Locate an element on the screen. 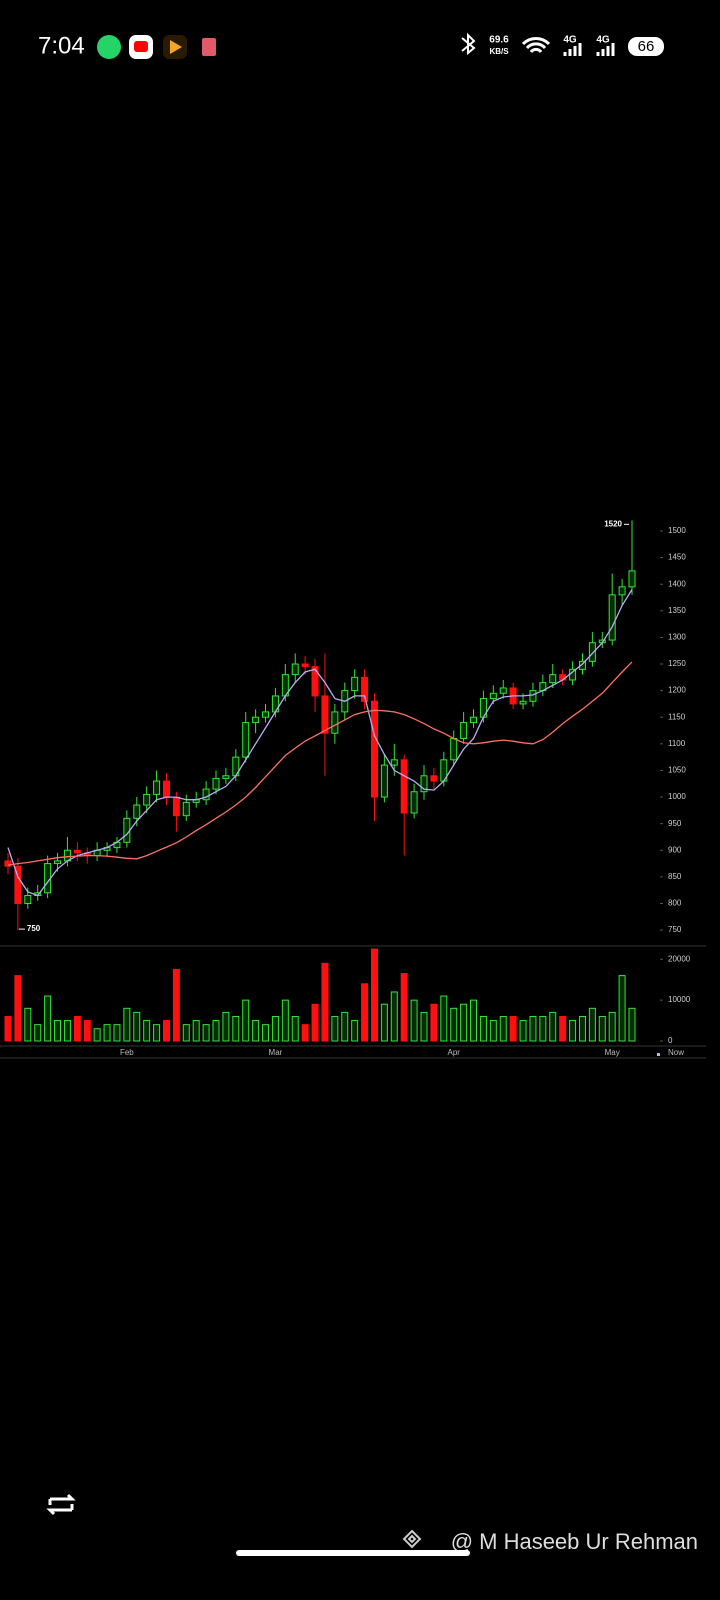 The image size is (720, 1600). clock: 7:04 is located at coordinates (61, 45).